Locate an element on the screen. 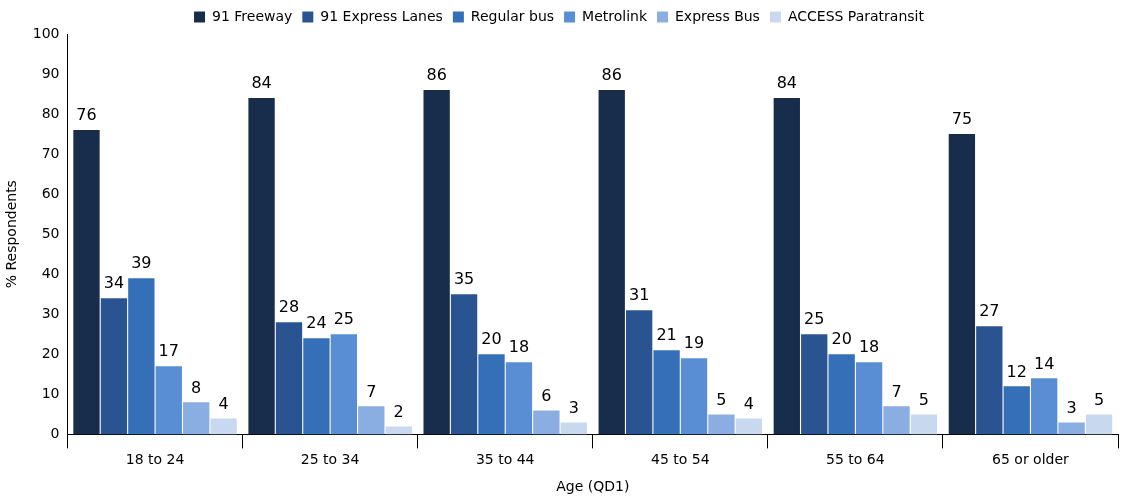 The width and height of the screenshot is (1123, 496). data-label: 12 is located at coordinates (1016, 371).